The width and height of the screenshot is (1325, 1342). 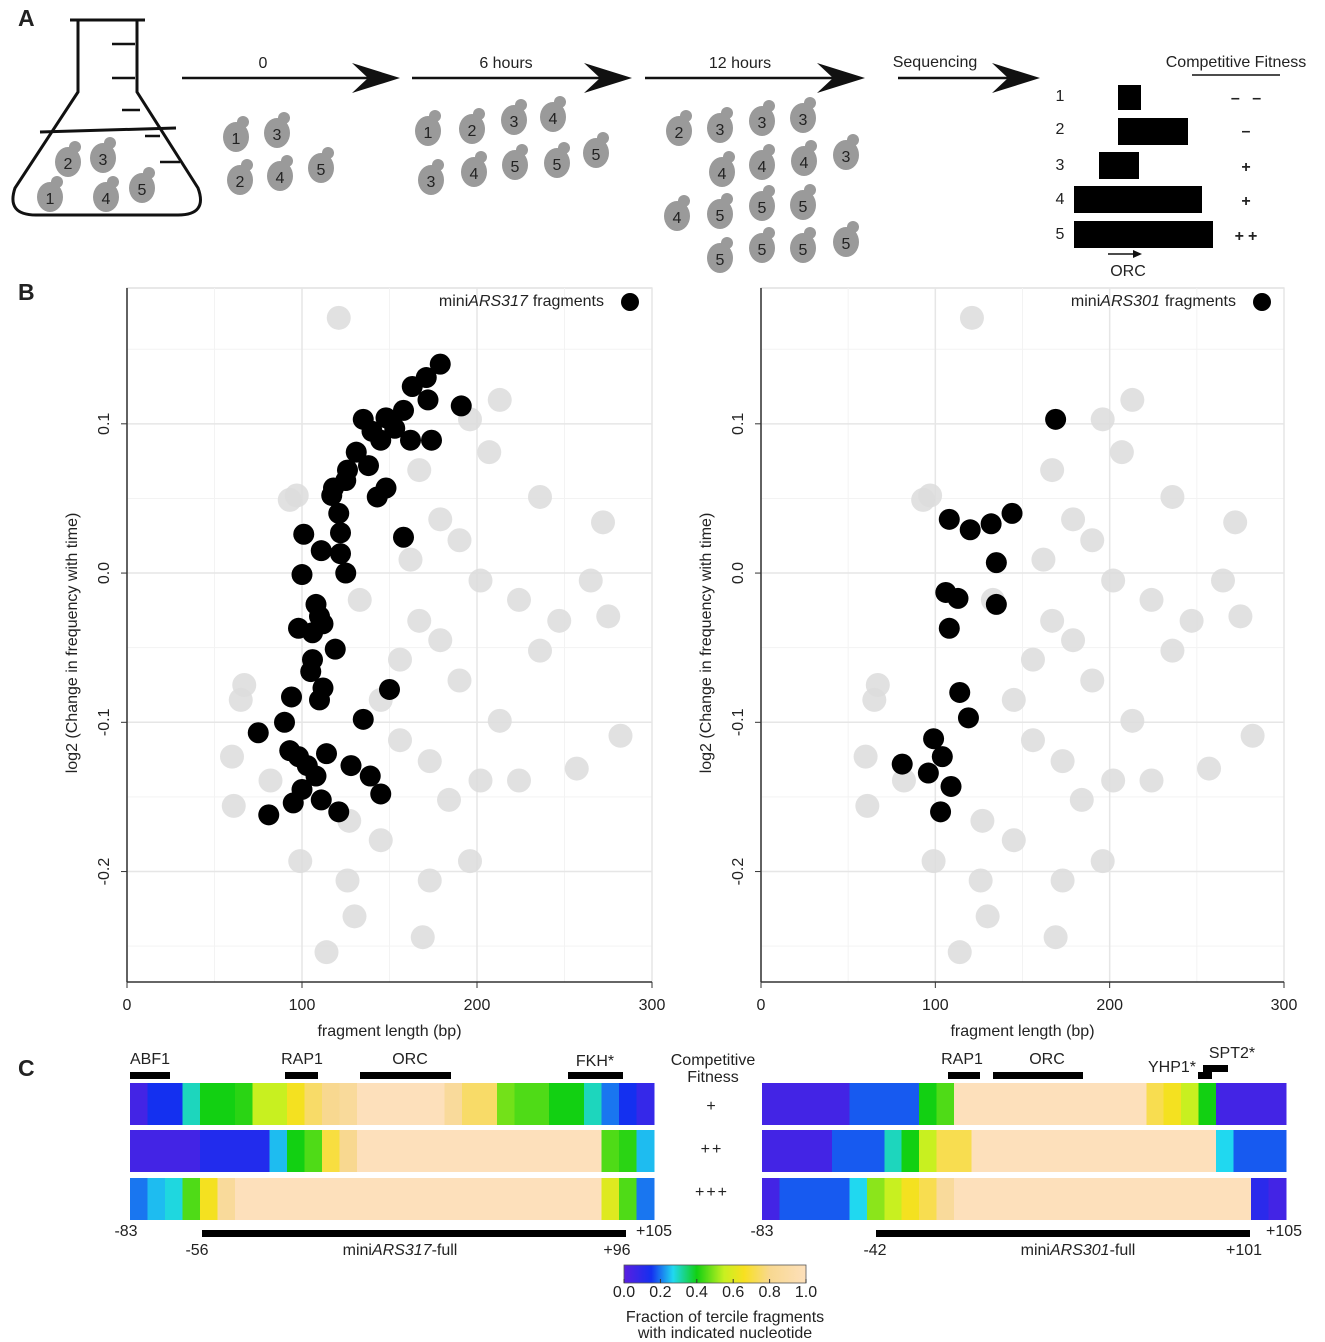 I want to click on colorbar-tick-label: 0.4, so click(x=697, y=1292).